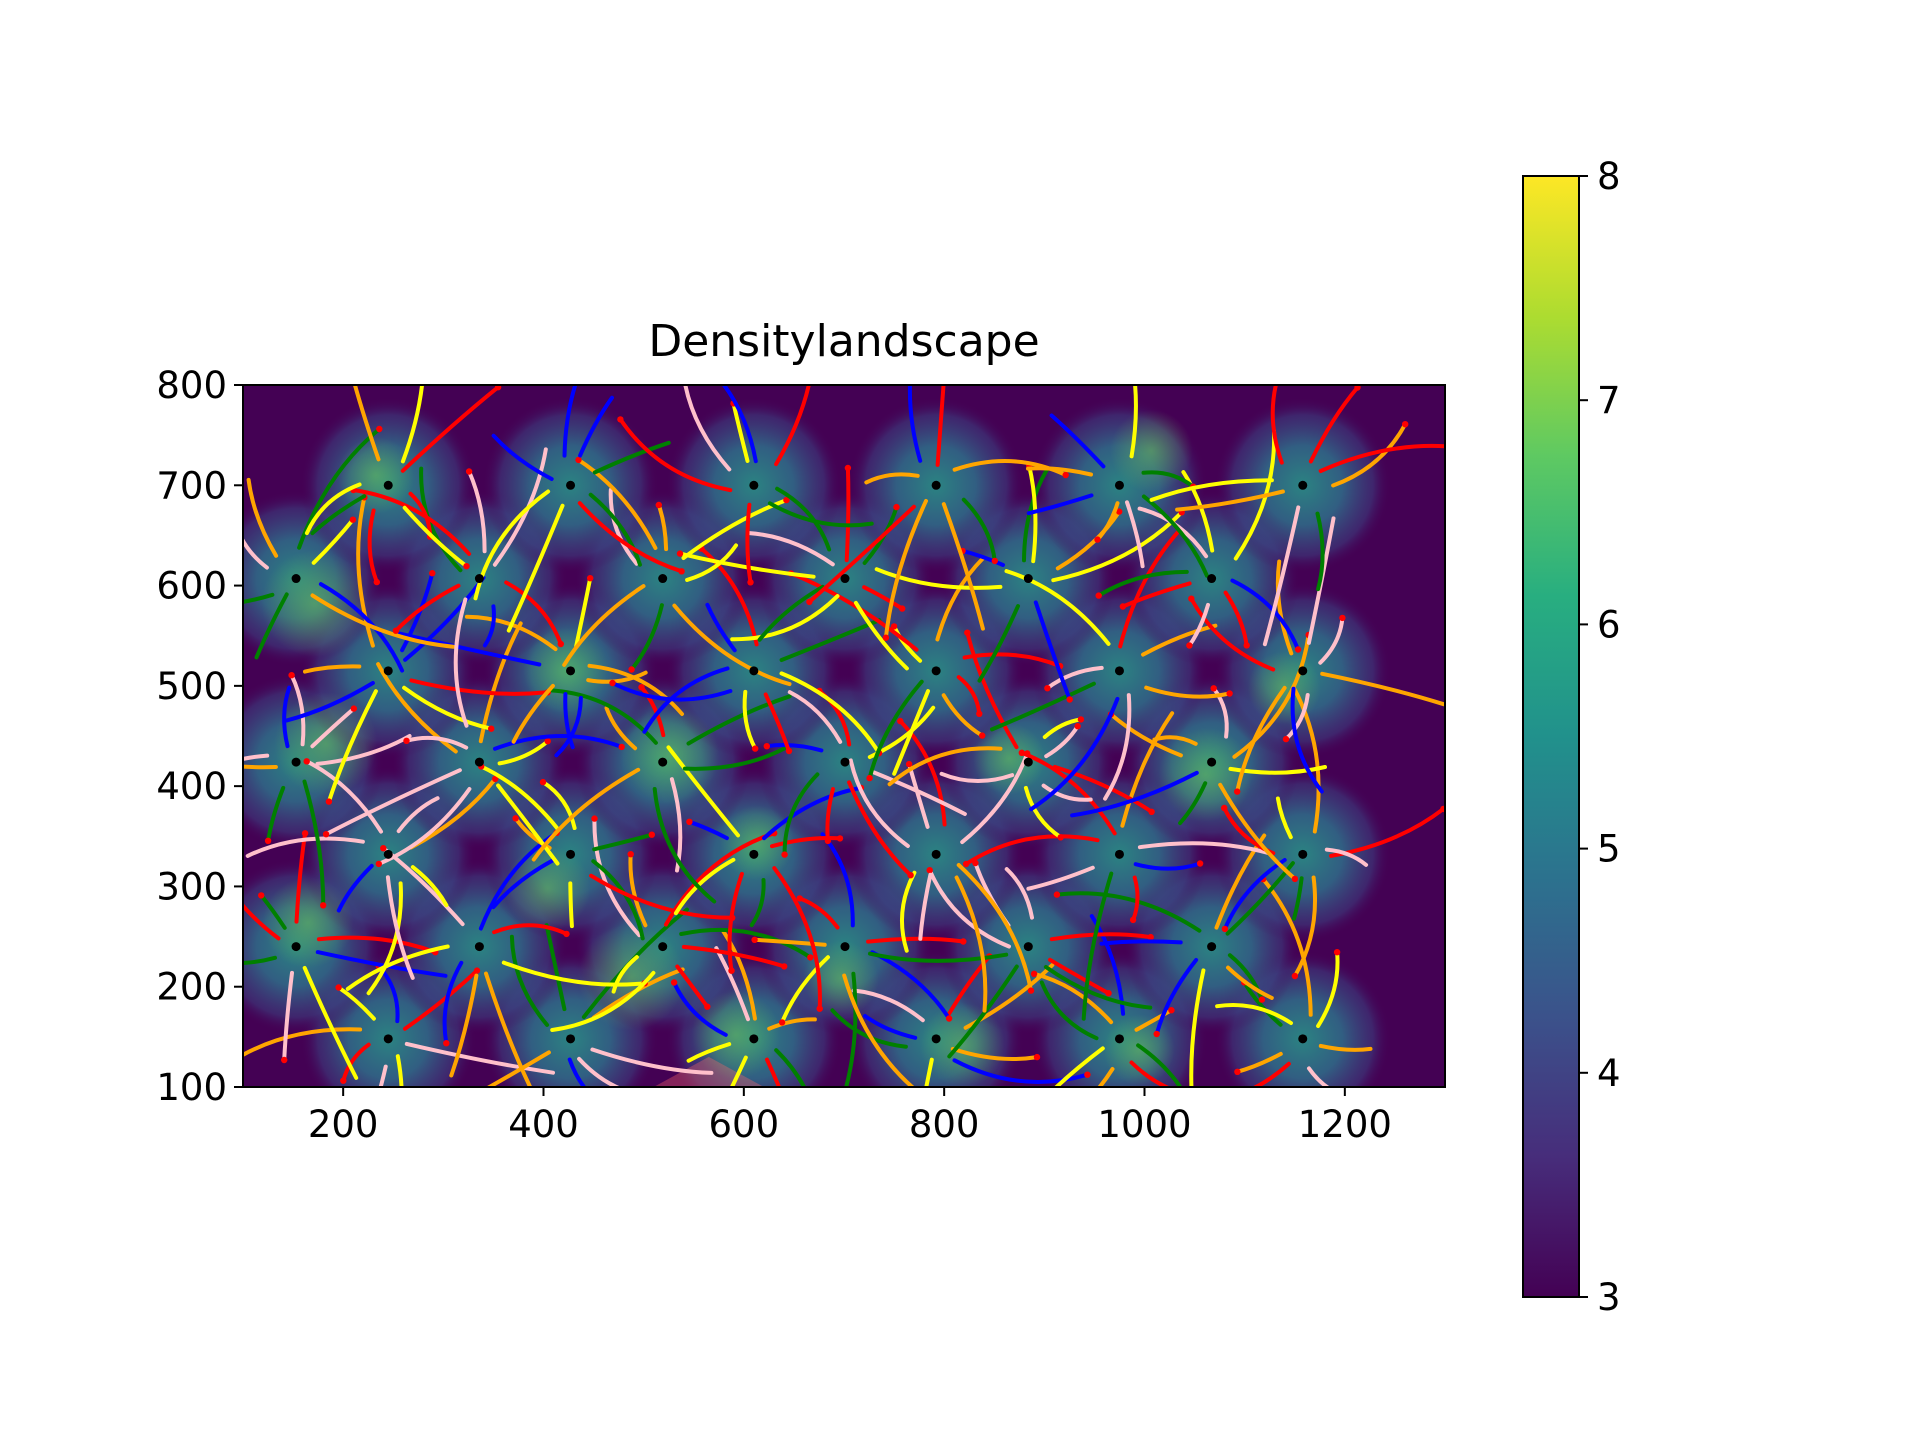  Describe the element at coordinates (543, 1124) in the screenshot. I see `x-tick-label: 400` at that location.